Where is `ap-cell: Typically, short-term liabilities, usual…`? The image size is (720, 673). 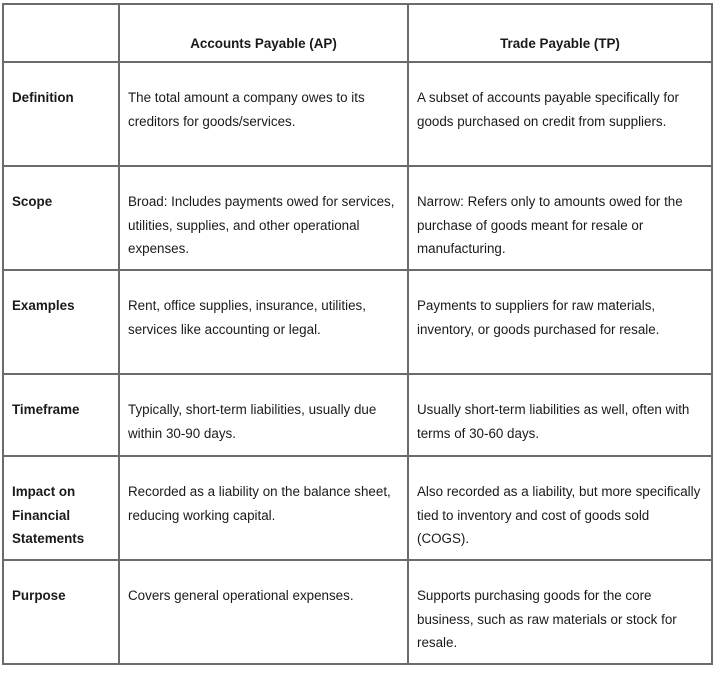 ap-cell: Typically, short-term liabilities, usual… is located at coordinates (263, 415).